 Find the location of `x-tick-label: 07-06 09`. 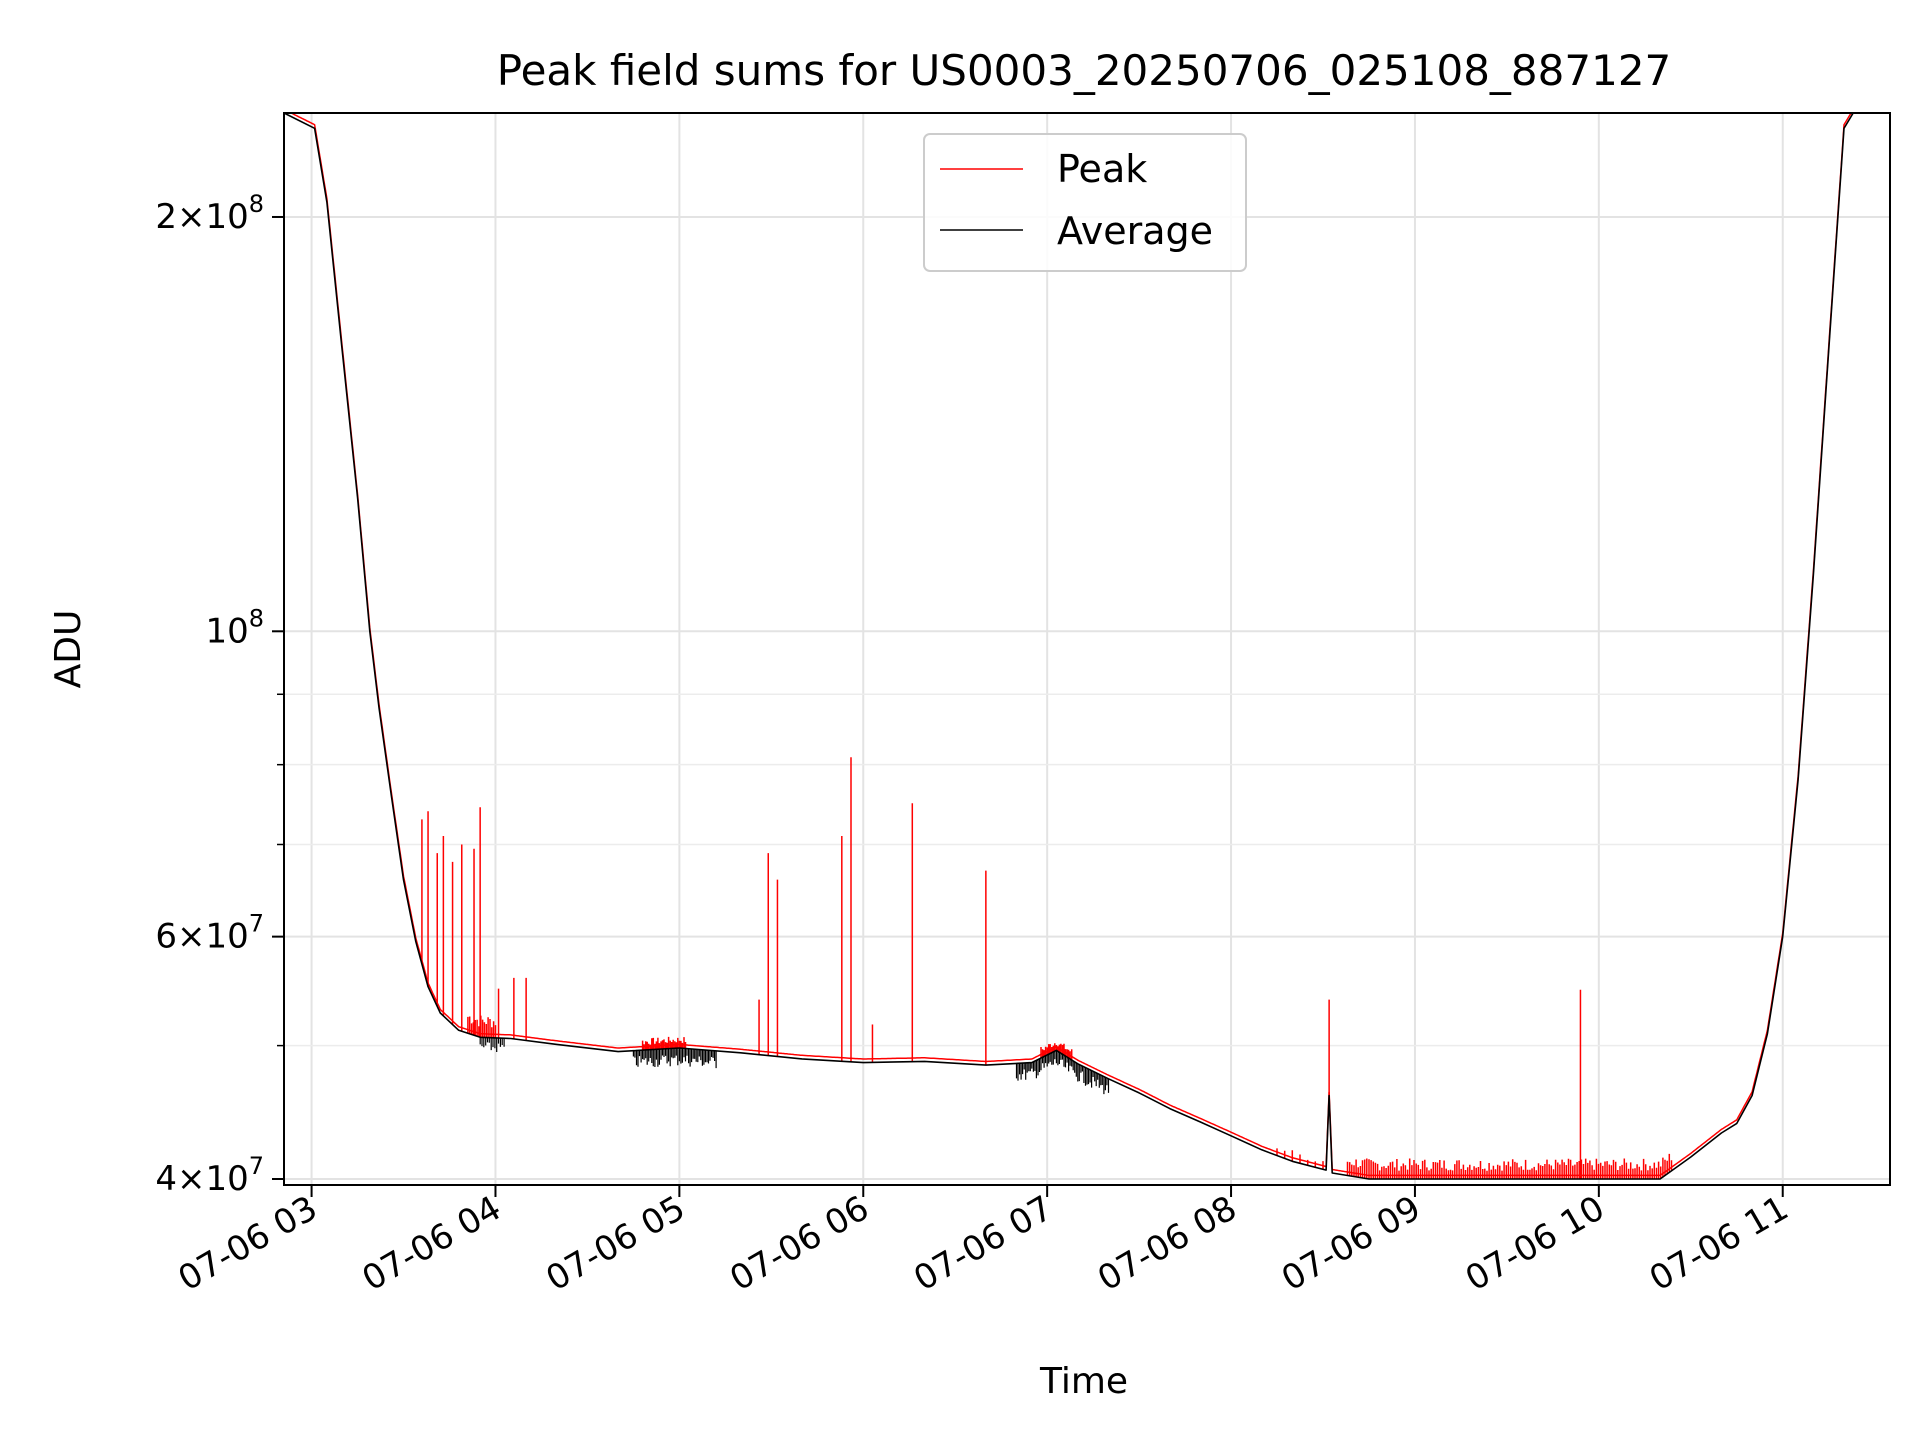

x-tick-label: 07-06 09 is located at coordinates (1351, 1243).